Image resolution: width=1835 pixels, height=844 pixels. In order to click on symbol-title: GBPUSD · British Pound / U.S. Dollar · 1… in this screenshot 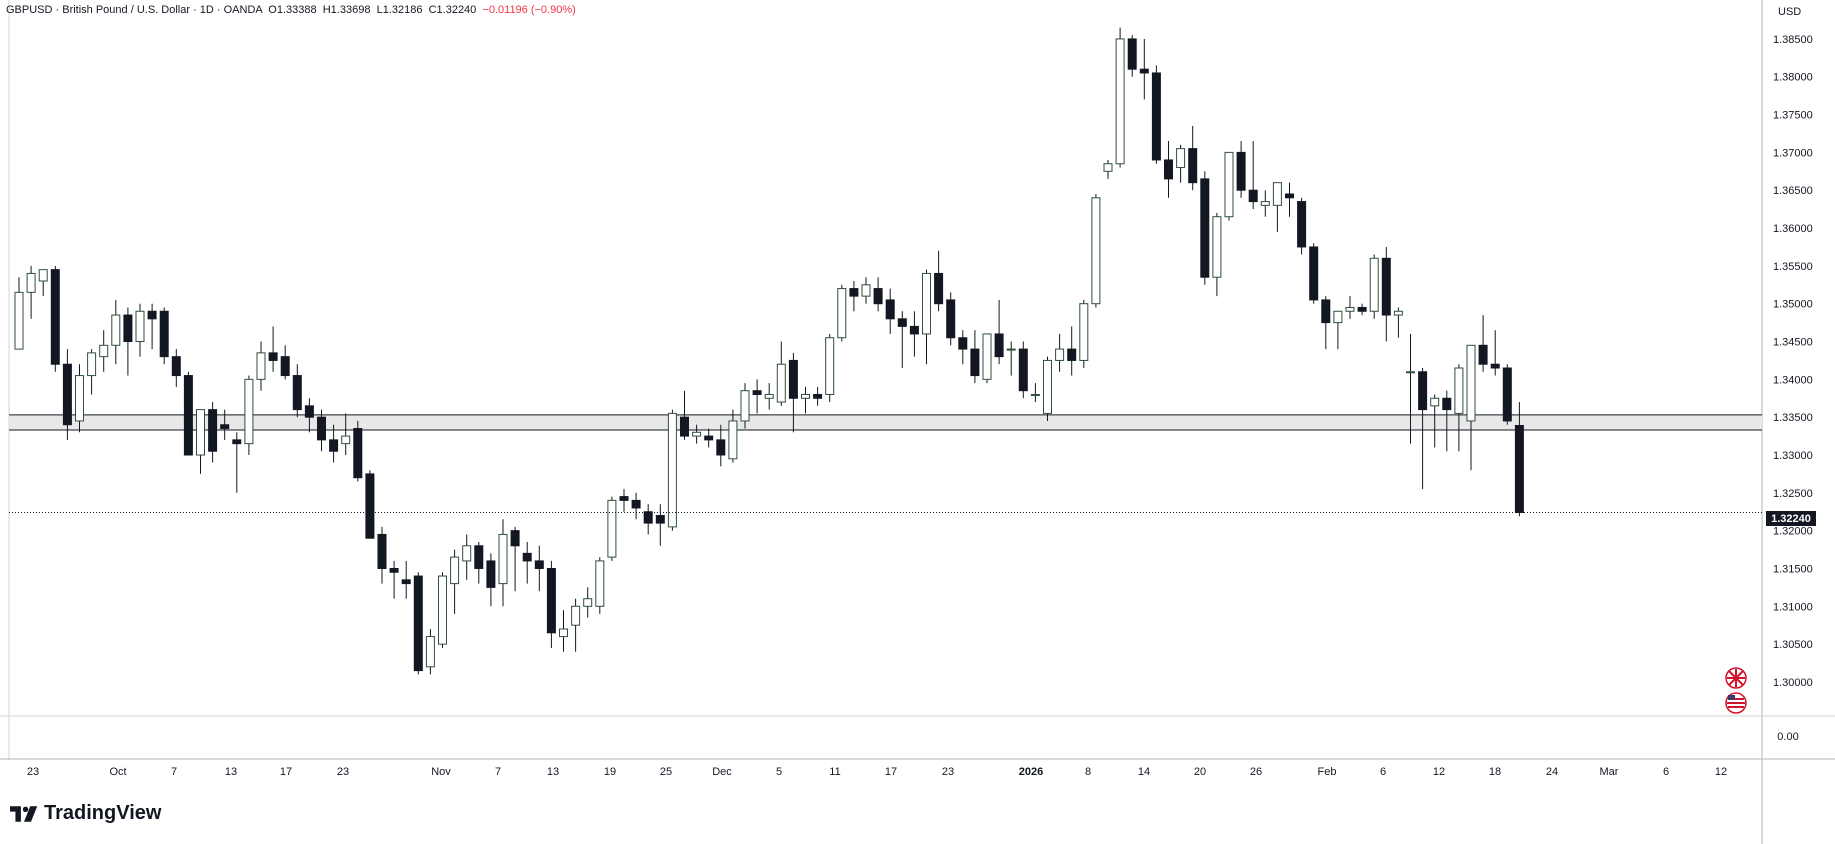, I will do `click(134, 10)`.